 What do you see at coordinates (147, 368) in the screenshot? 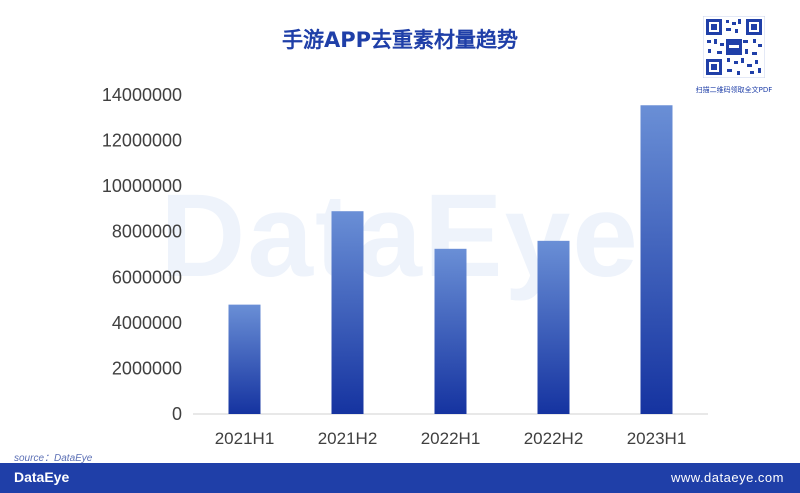
I see `y-tick-label: 2000000` at bounding box center [147, 368].